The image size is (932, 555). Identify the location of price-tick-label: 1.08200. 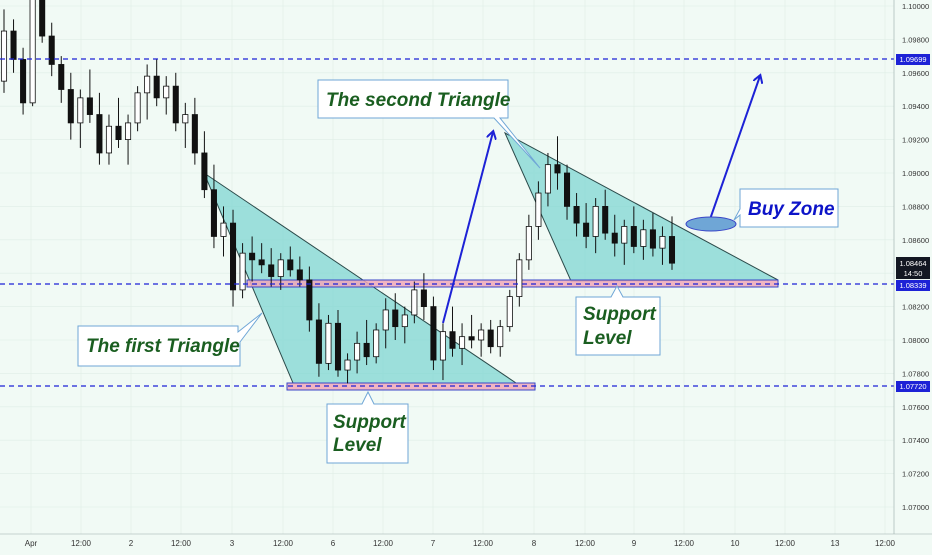
(915, 307).